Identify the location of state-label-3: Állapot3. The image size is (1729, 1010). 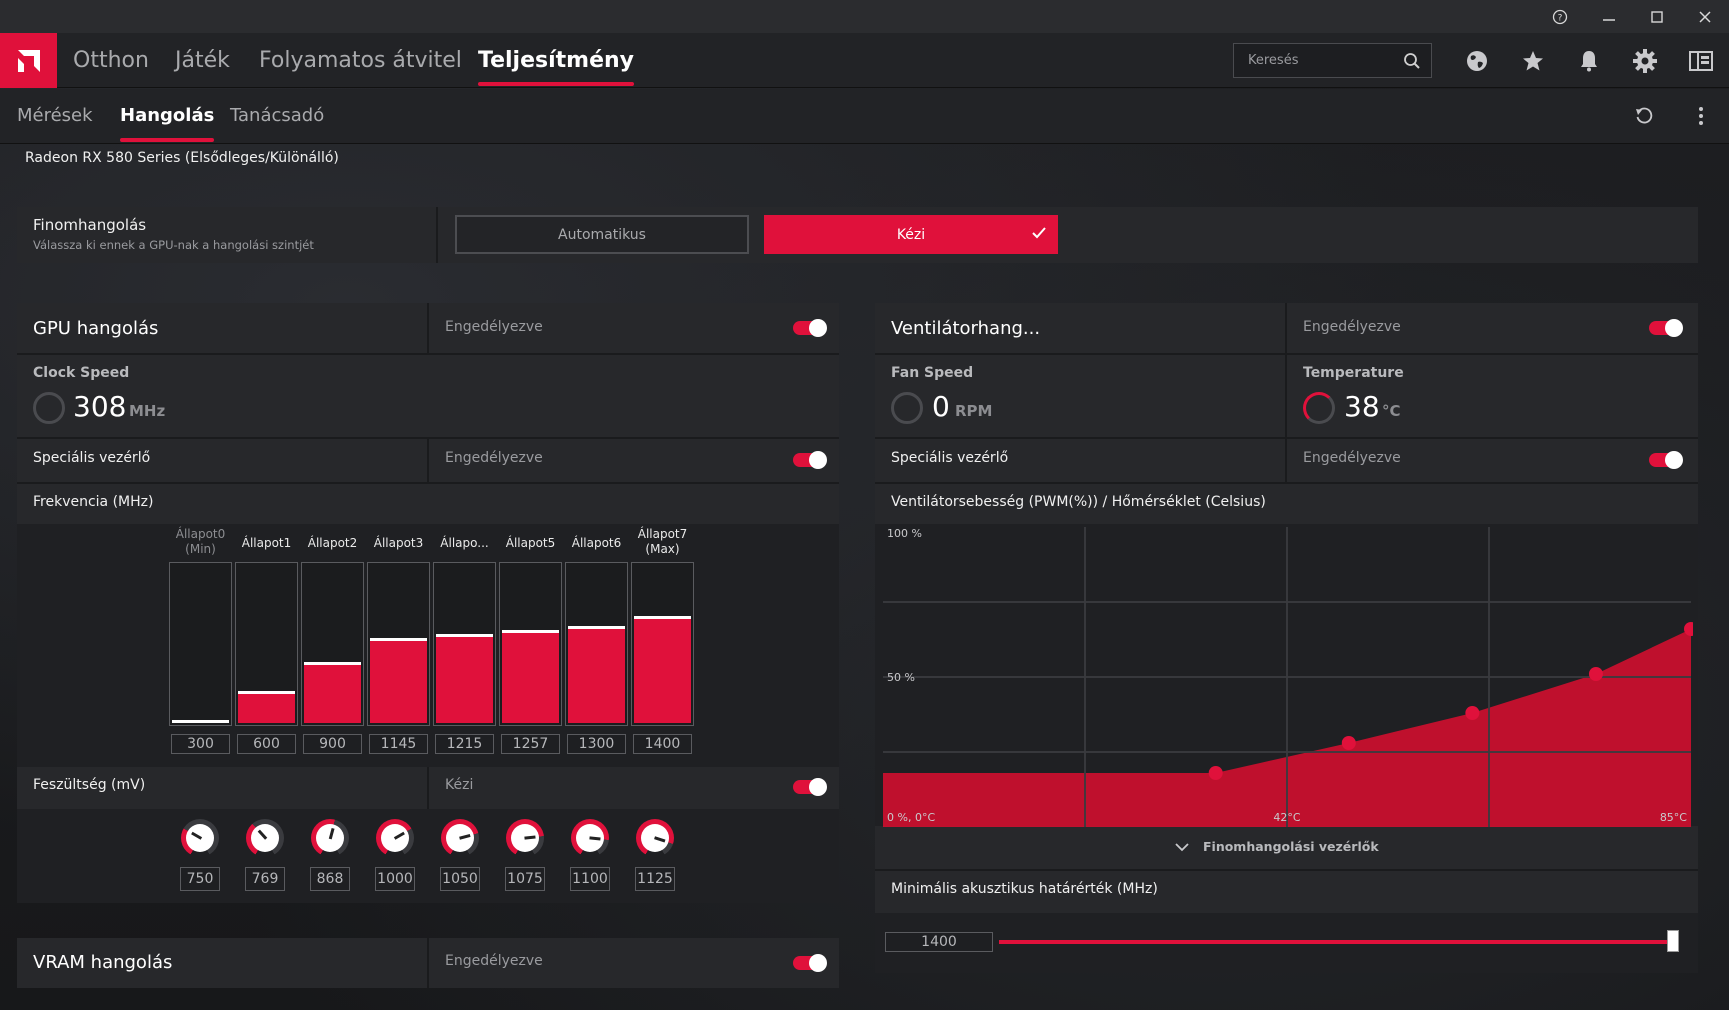
(398, 543).